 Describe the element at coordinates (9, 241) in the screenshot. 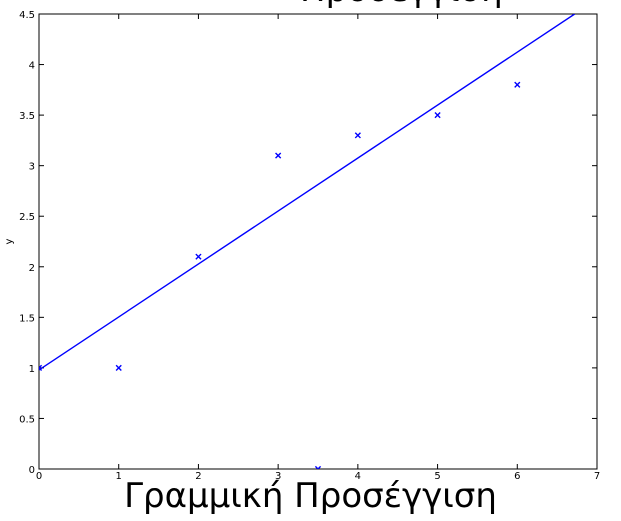

I see `y-axis-label: y` at that location.